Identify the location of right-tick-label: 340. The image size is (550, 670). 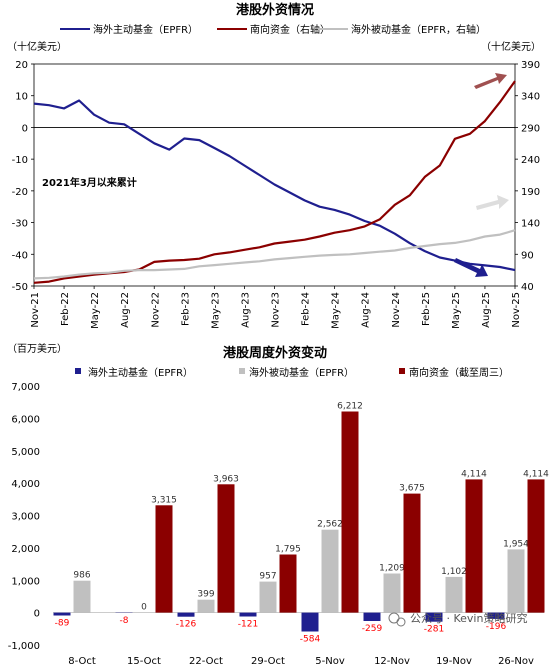
(530, 97).